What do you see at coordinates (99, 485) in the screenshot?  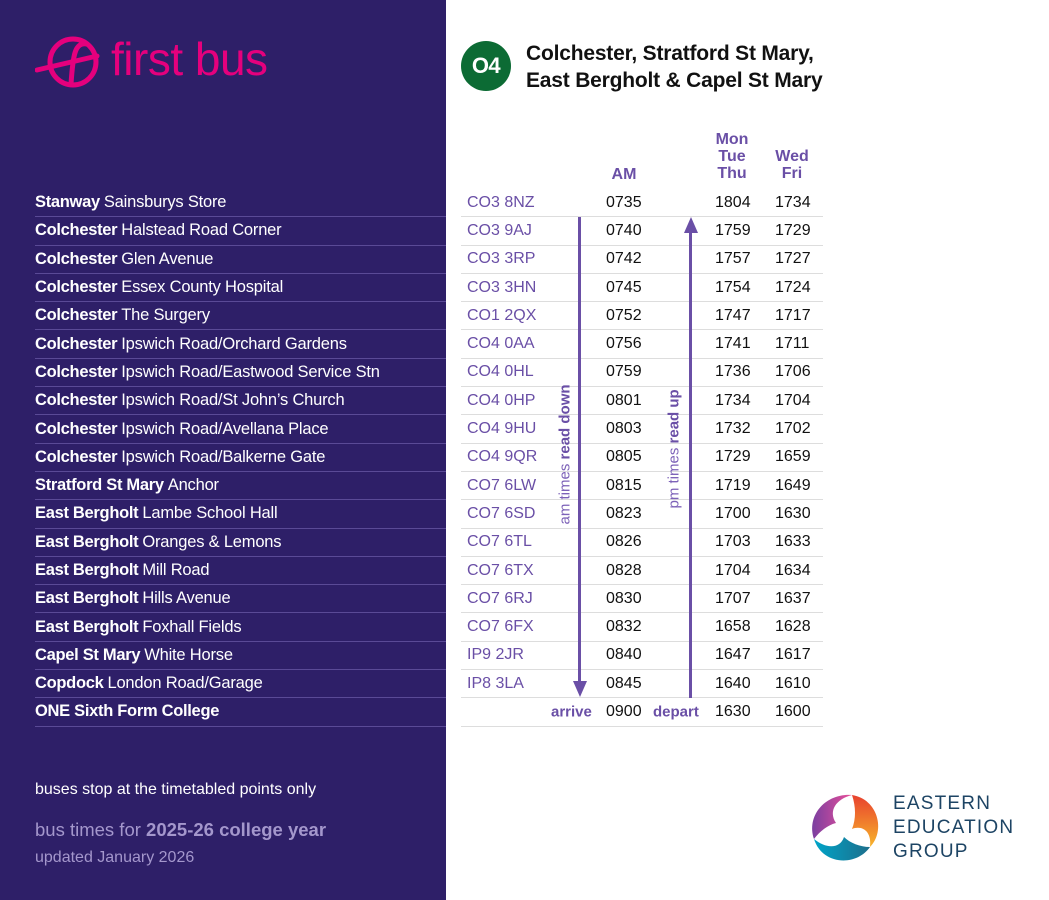 I see `stop-town: Stratford St Mary` at bounding box center [99, 485].